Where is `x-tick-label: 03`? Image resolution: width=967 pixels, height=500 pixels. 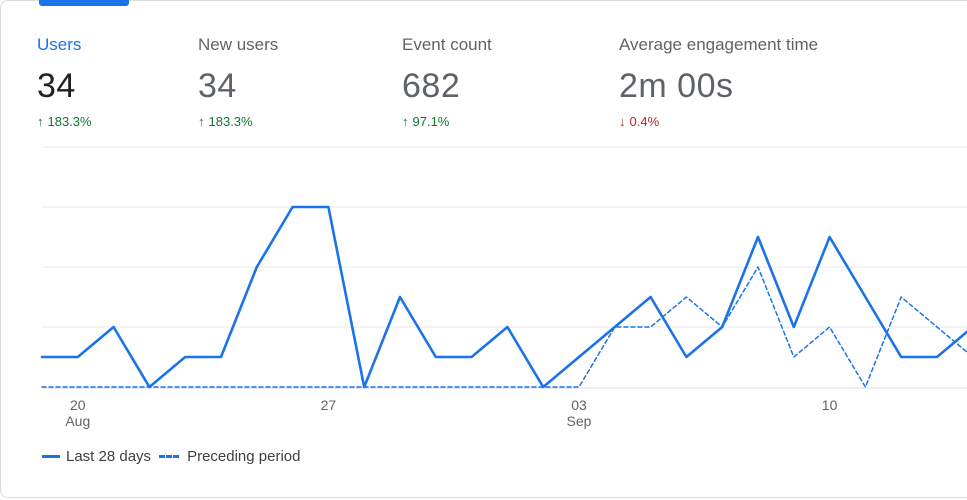
x-tick-label: 03 is located at coordinates (579, 405).